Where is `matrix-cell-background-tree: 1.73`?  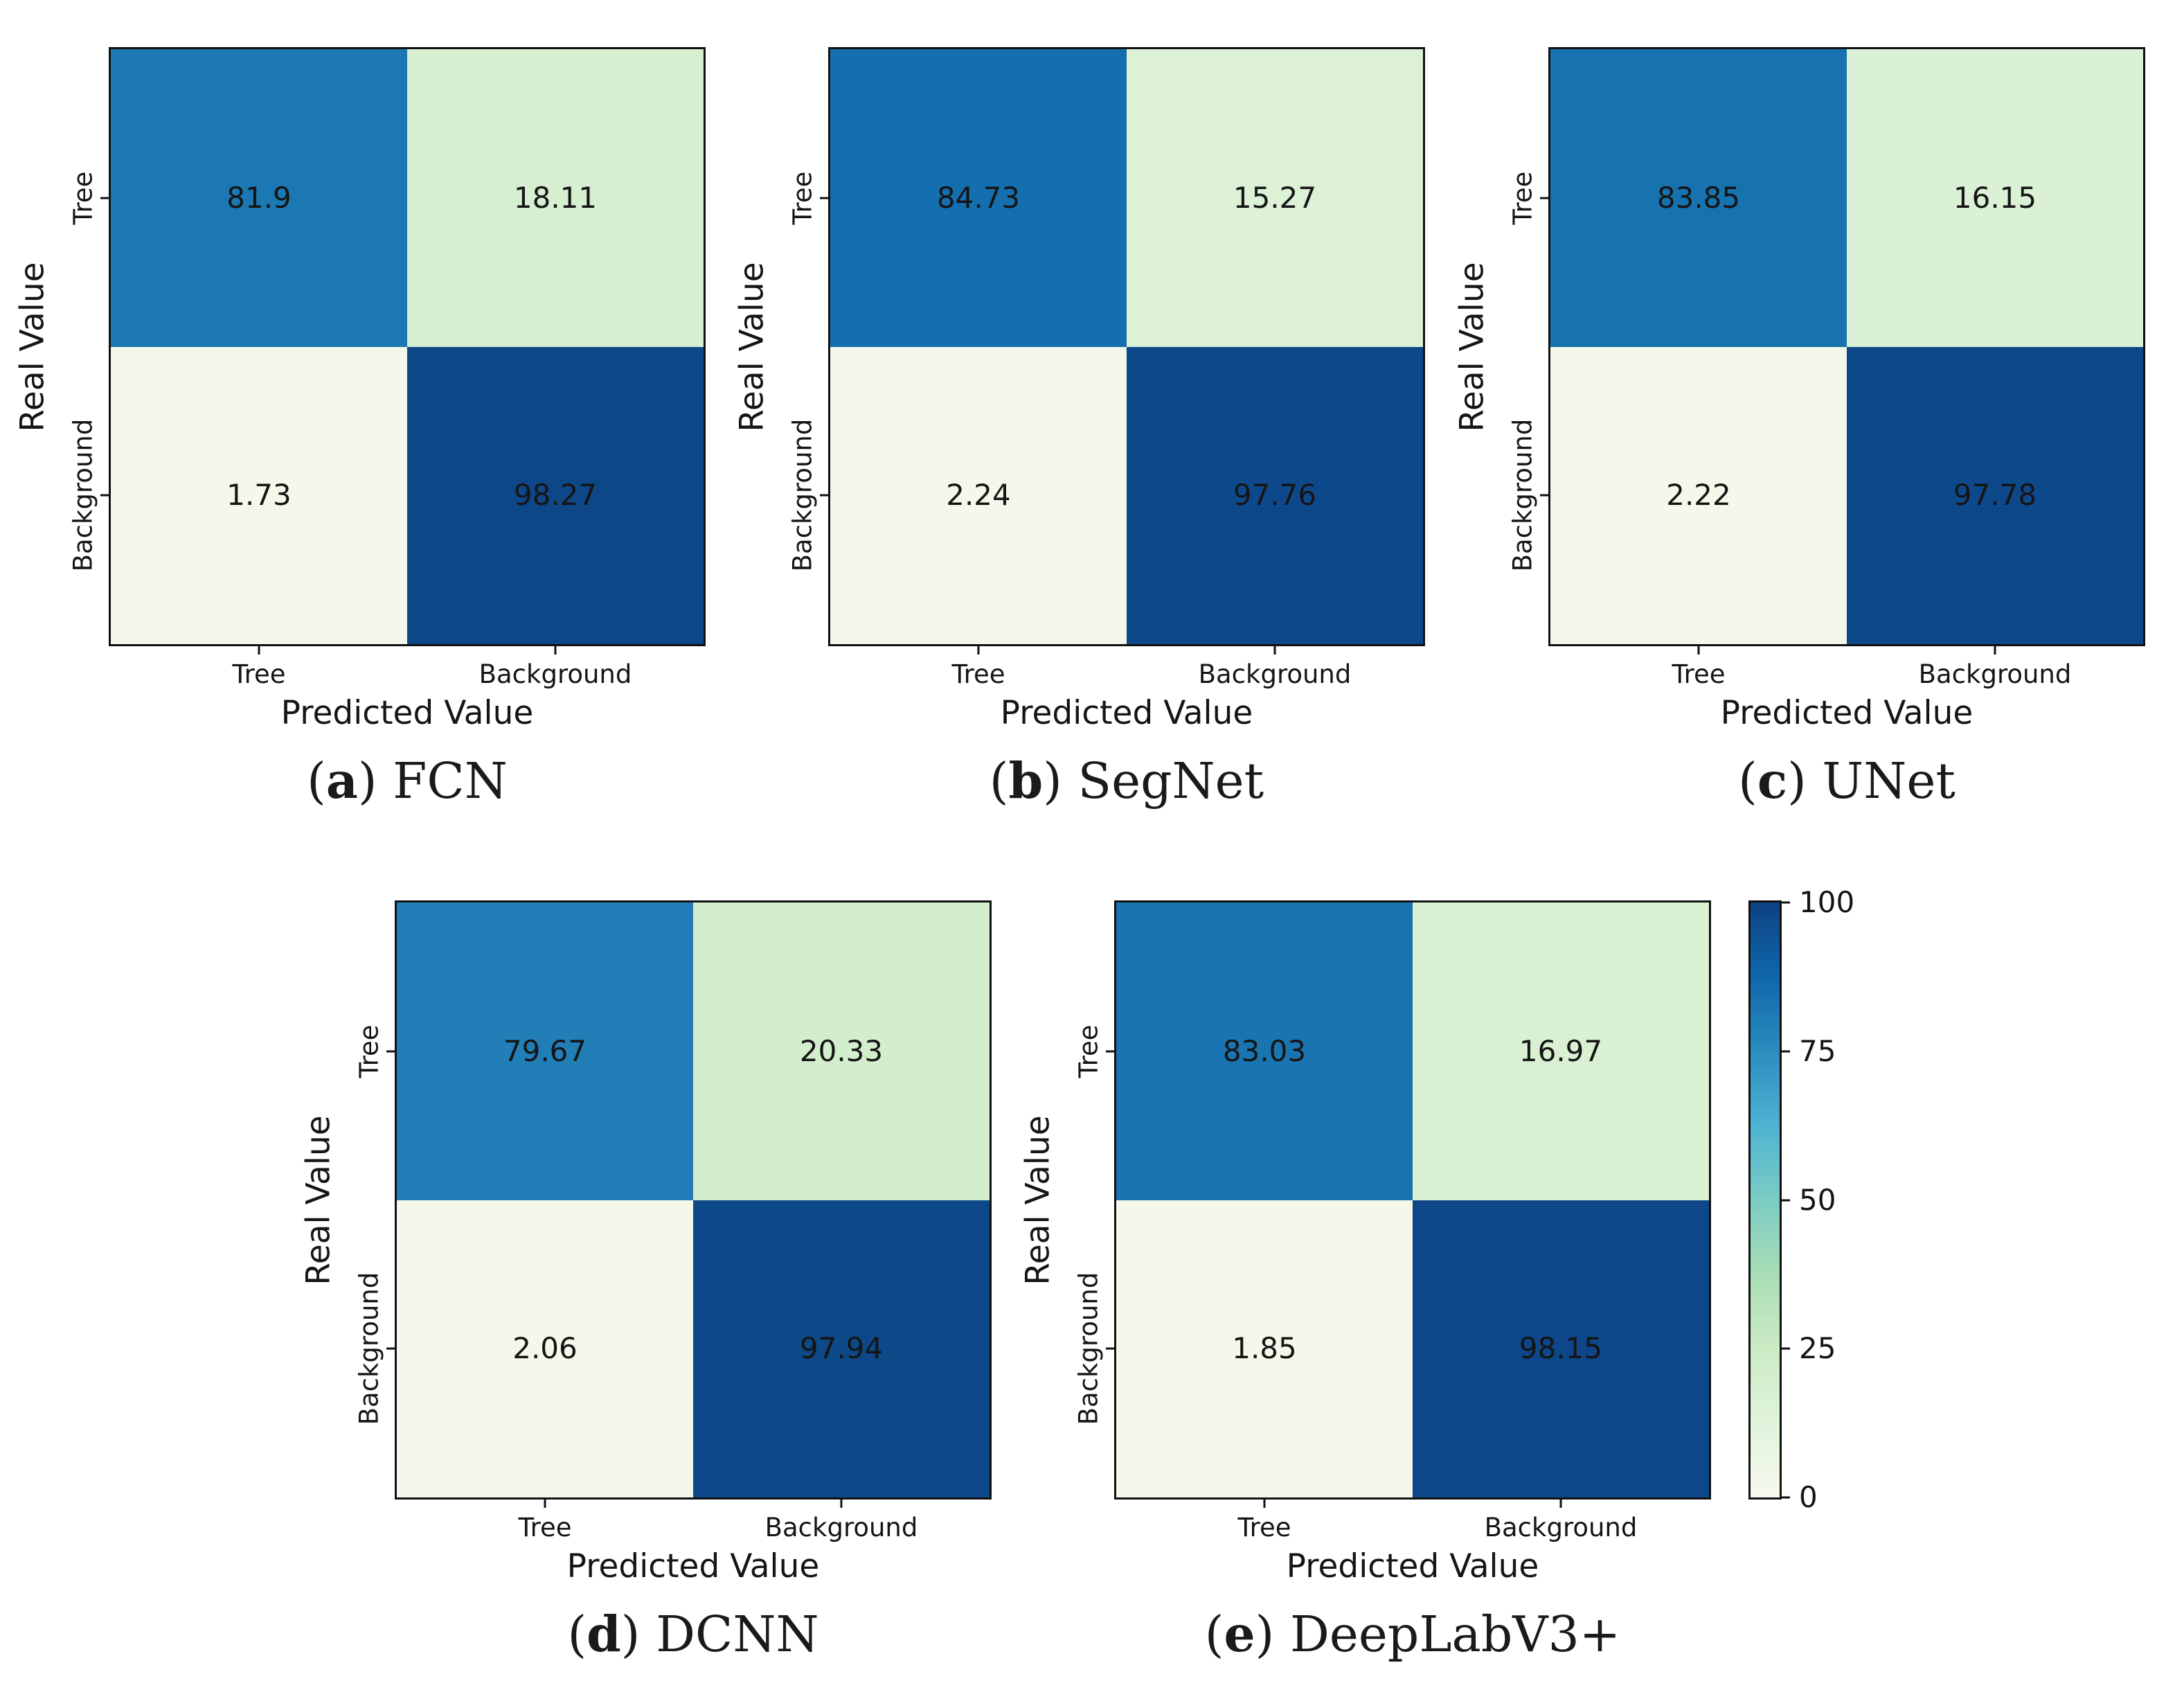
matrix-cell-background-tree: 1.73 is located at coordinates (259, 495).